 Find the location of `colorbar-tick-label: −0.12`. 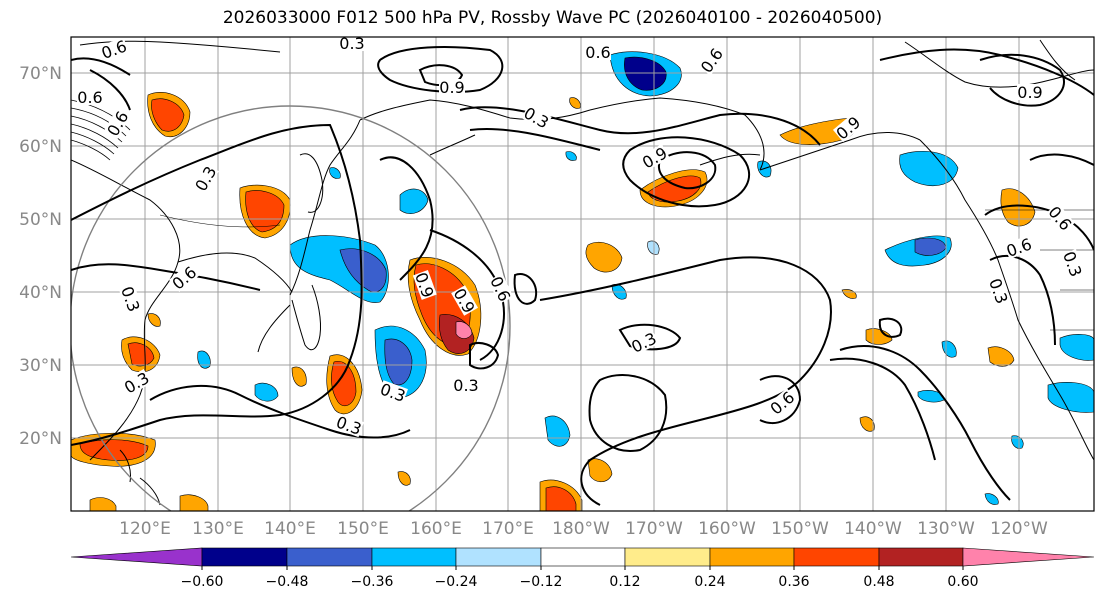

colorbar-tick-label: −0.12 is located at coordinates (541, 582).